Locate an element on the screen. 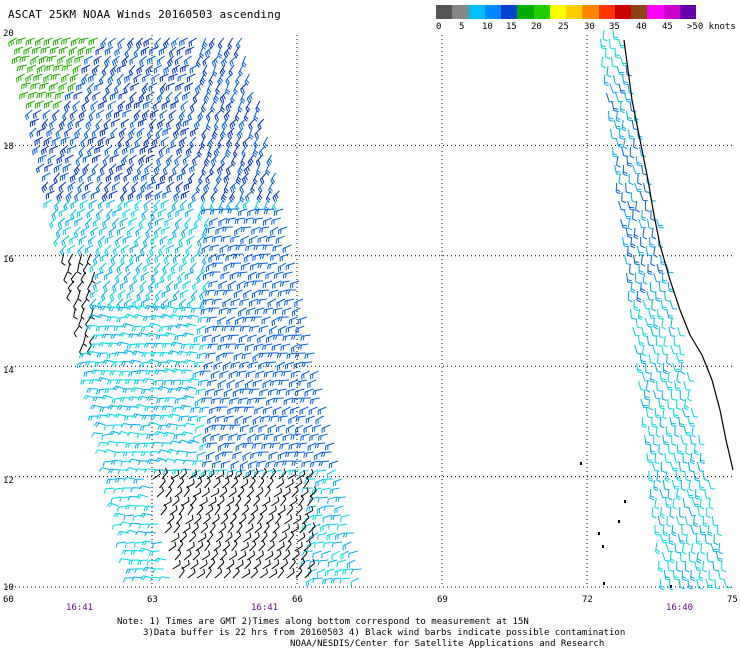 The width and height of the screenshot is (740, 650). colorbar-label: 35 is located at coordinates (614, 27).